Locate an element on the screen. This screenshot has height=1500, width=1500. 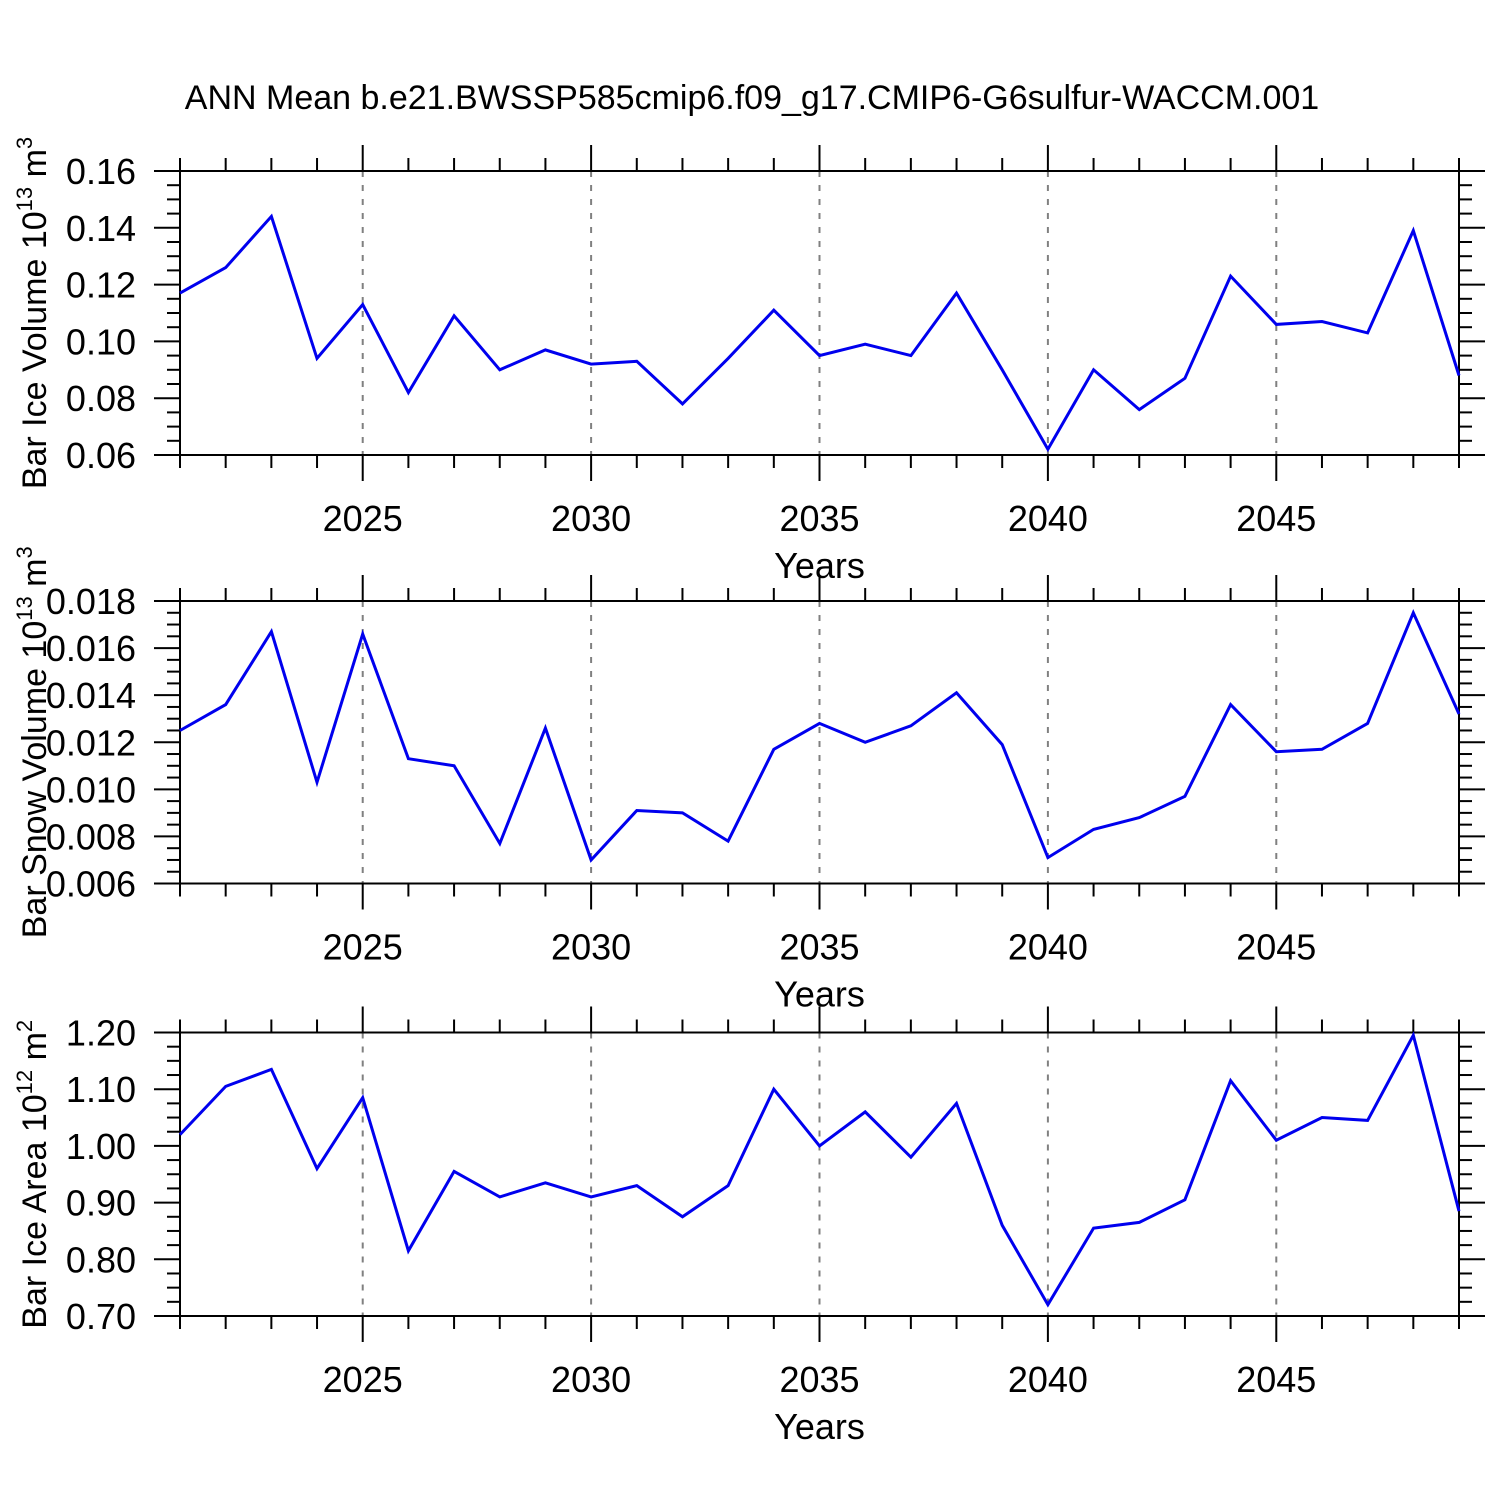
y-tick-label: 1.20 is located at coordinates (101, 1033).